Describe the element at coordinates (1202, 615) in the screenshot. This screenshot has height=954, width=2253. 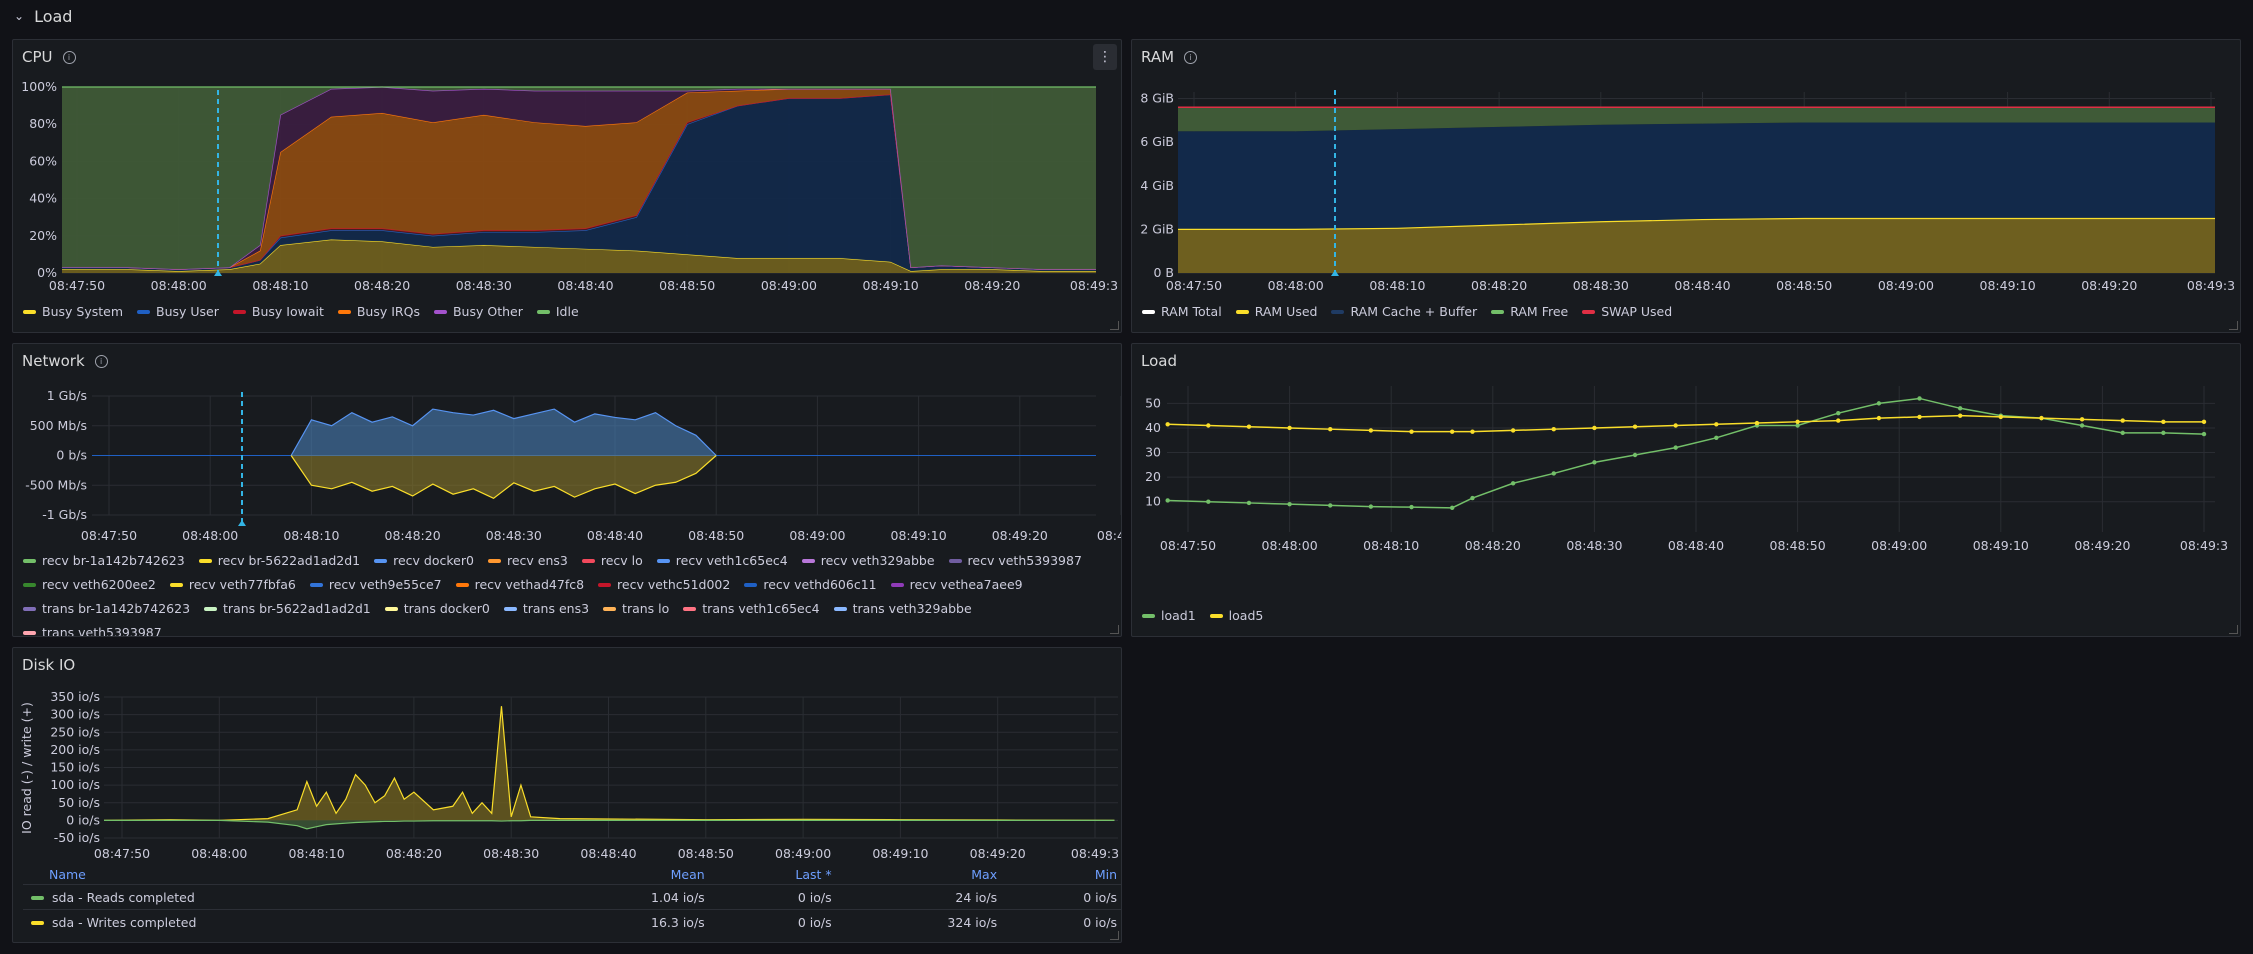
I see `load-legend: load1 load5` at that location.